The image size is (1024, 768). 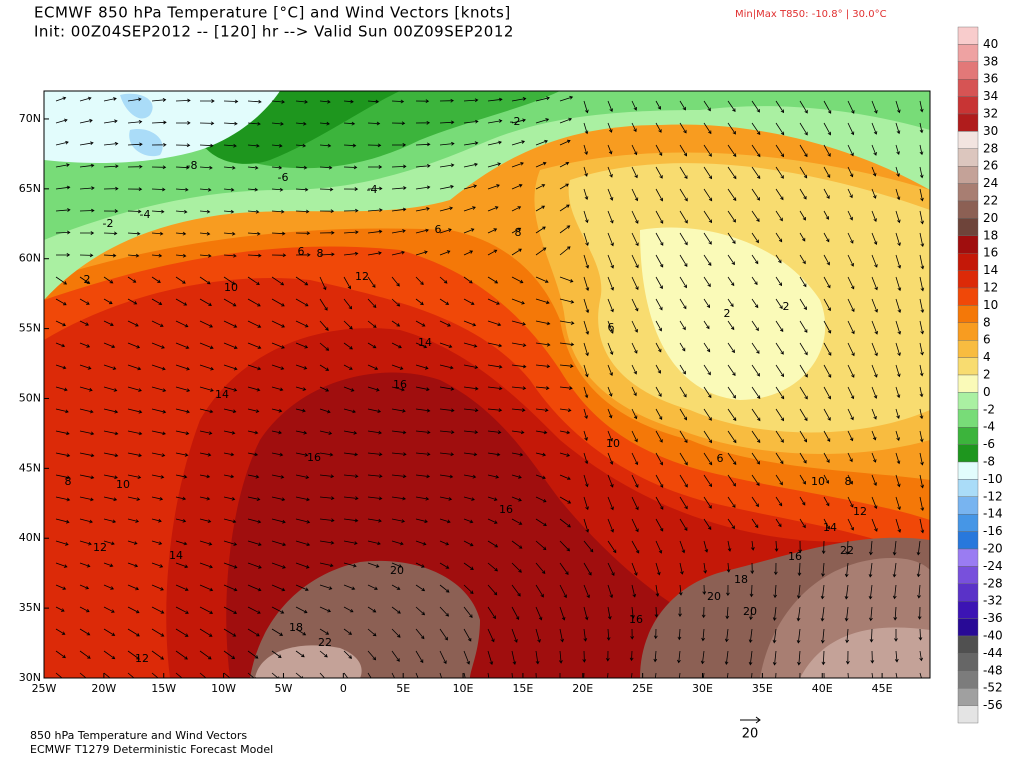 What do you see at coordinates (314, 457) in the screenshot?
I see `contour-label: 16` at bounding box center [314, 457].